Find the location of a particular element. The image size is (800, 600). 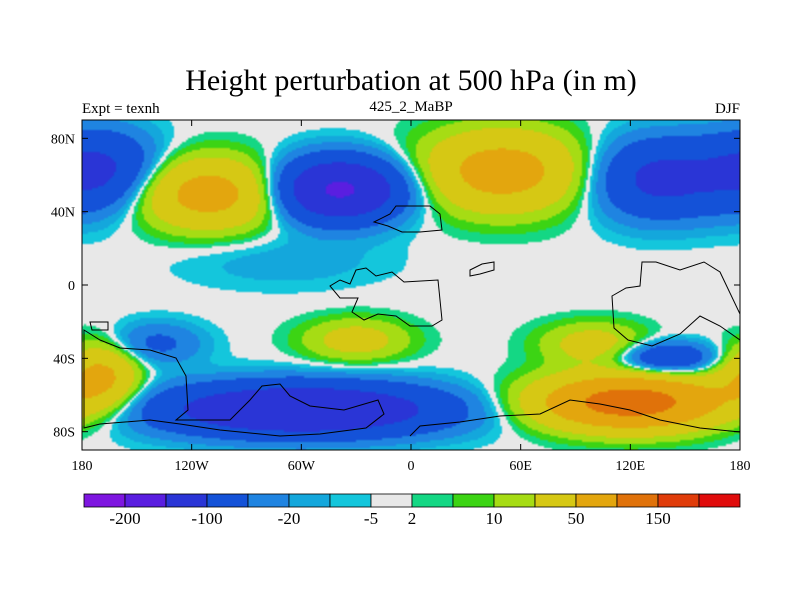

colorbar-label: 50 is located at coordinates (576, 518).